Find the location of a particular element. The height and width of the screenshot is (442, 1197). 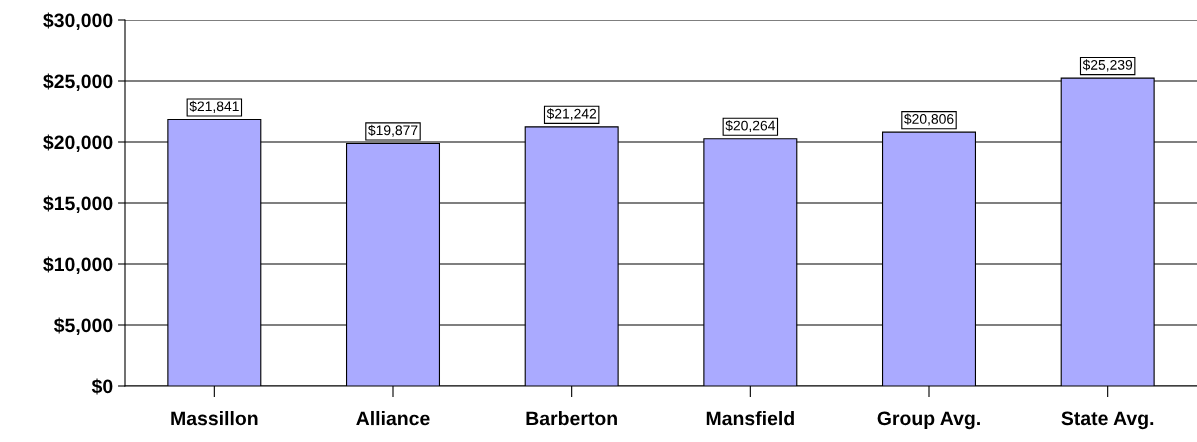

x-tick-label: Mansfield is located at coordinates (750, 418).